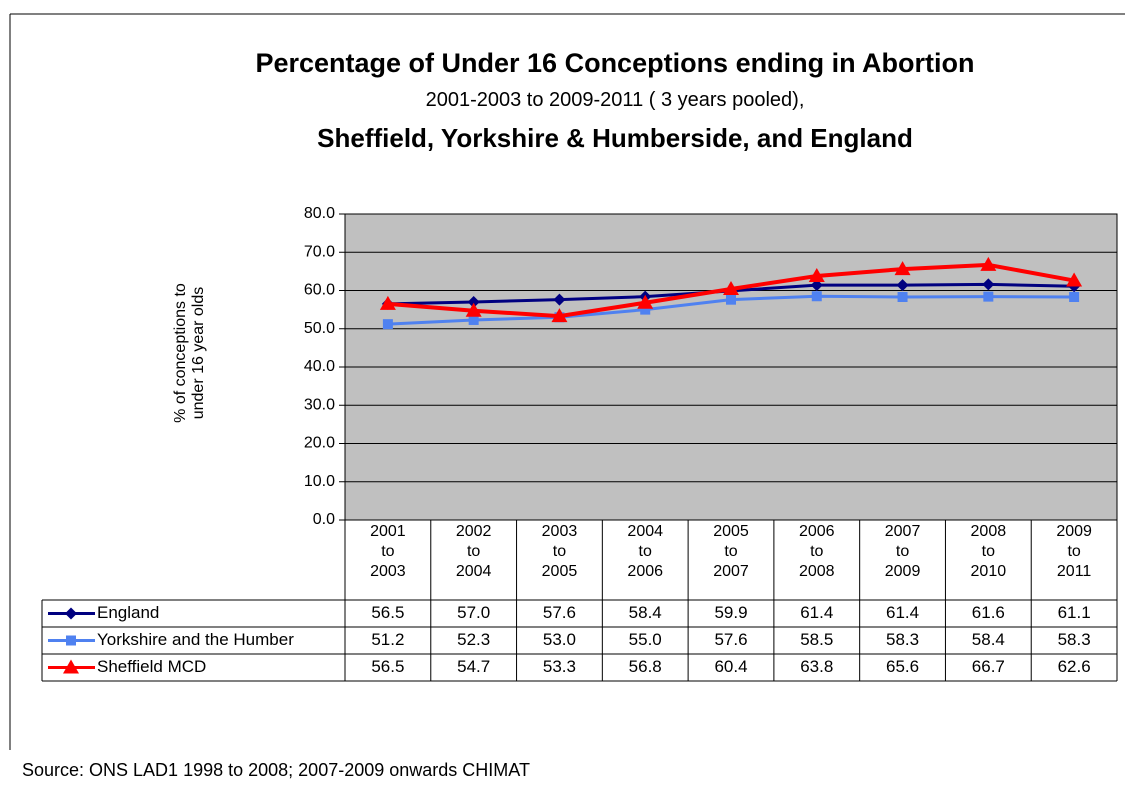 This screenshot has height=792, width=1125. I want to click on table-value: 54.7, so click(473, 666).